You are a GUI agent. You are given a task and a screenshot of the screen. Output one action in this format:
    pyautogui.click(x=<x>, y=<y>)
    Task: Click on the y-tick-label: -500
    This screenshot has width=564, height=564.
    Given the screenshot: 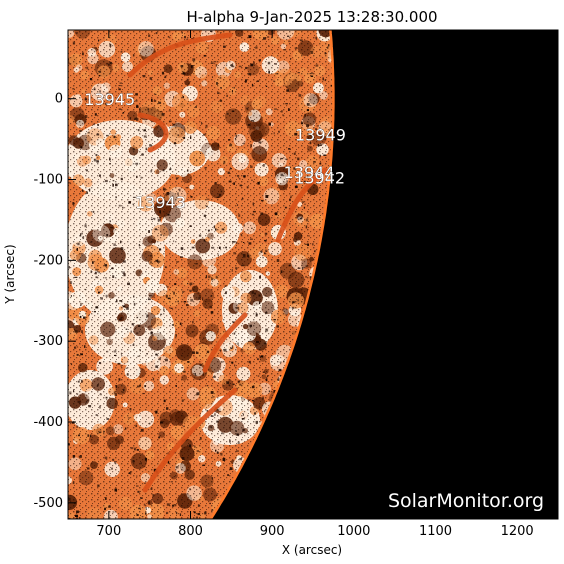 What is the action you would take?
    pyautogui.click(x=48, y=503)
    